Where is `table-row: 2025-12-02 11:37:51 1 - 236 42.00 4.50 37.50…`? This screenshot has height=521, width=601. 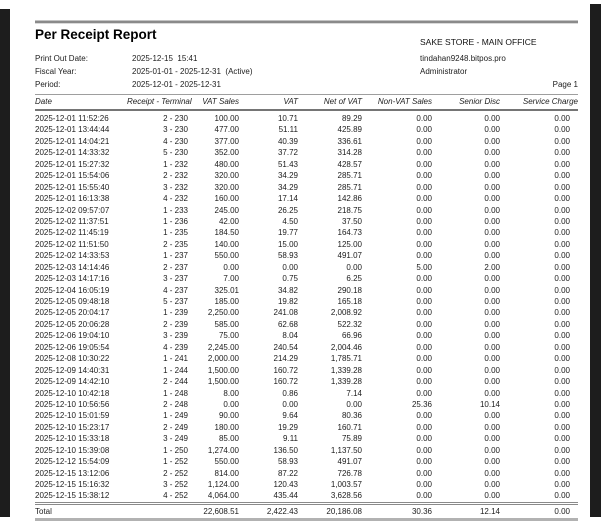
table-row: 2025-12-02 11:37:51 1 - 236 42.00 4.50 37.50… is located at coordinates (306, 221).